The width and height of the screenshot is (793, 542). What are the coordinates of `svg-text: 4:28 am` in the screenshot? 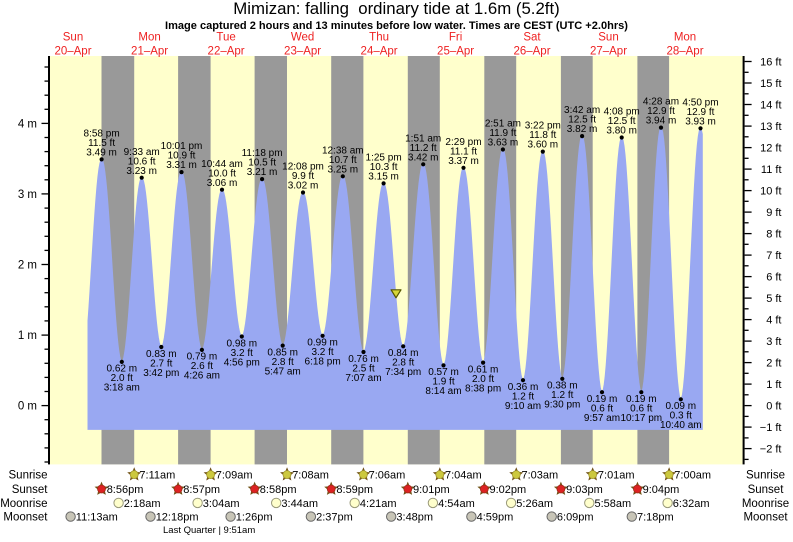 It's located at (661, 102).